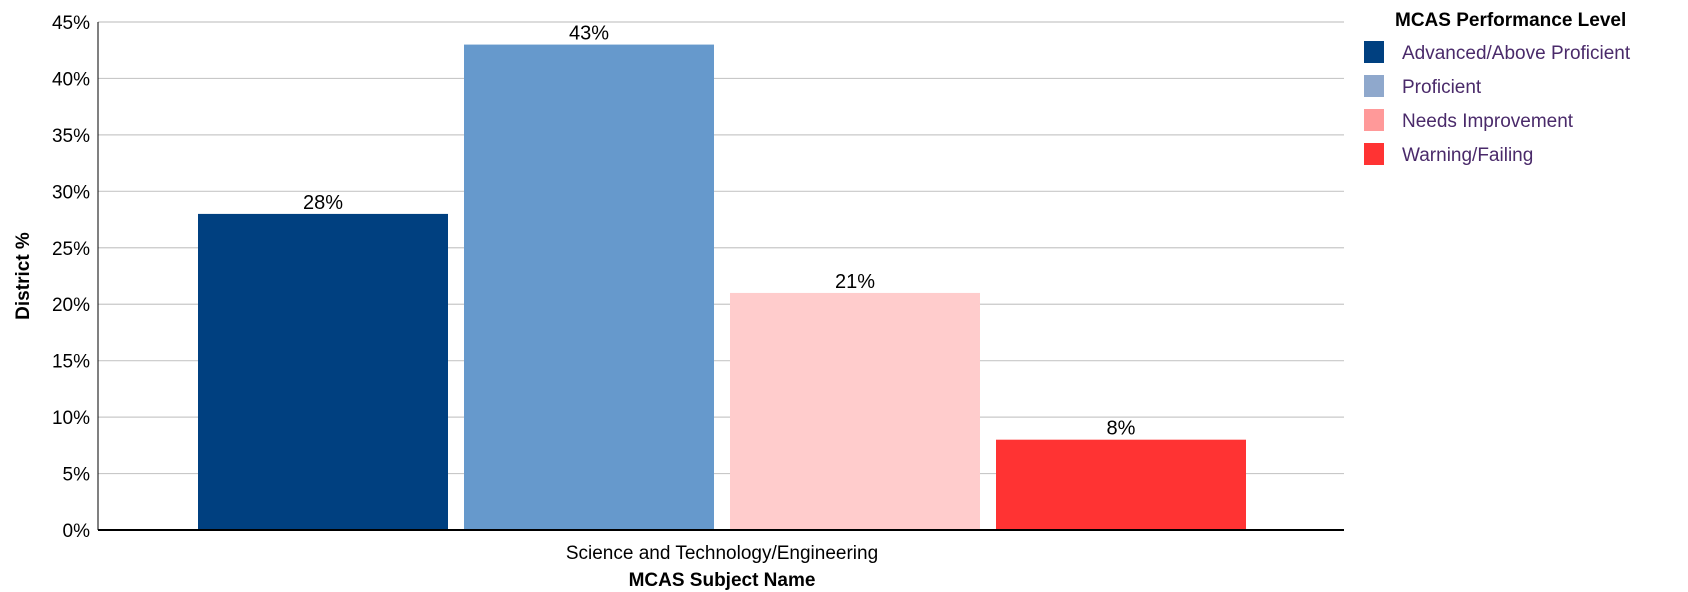  I want to click on y-tick-label: 5%, so click(77, 475).